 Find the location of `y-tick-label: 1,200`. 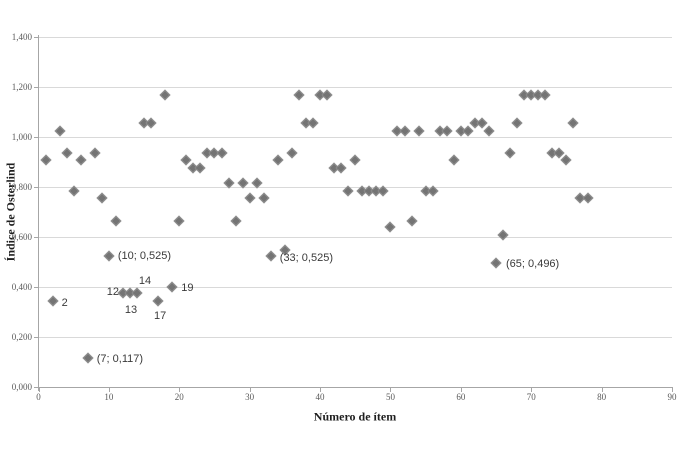

y-tick-label: 1,200 is located at coordinates (21, 87).